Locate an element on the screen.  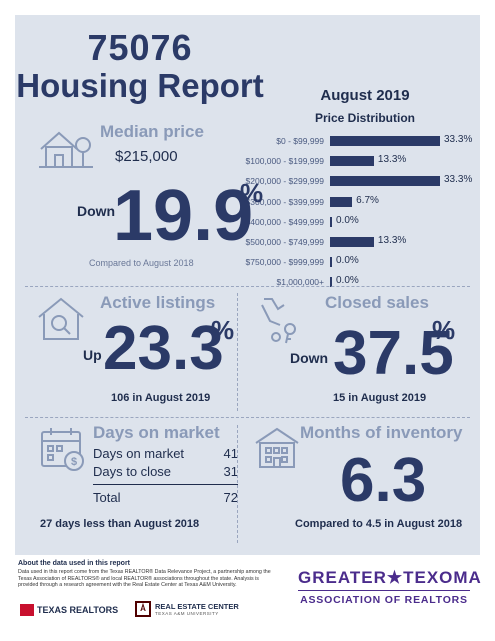
total-divider is located at coordinates (165, 484).